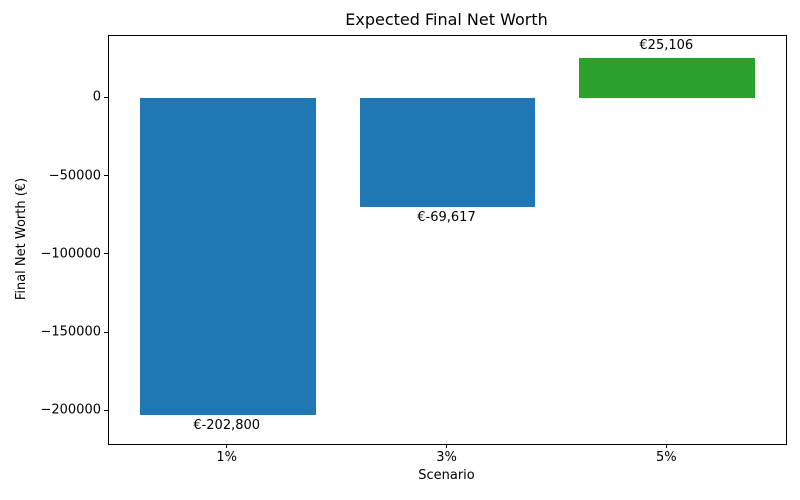  Describe the element at coordinates (447, 152) in the screenshot. I see `bar-3%` at that location.